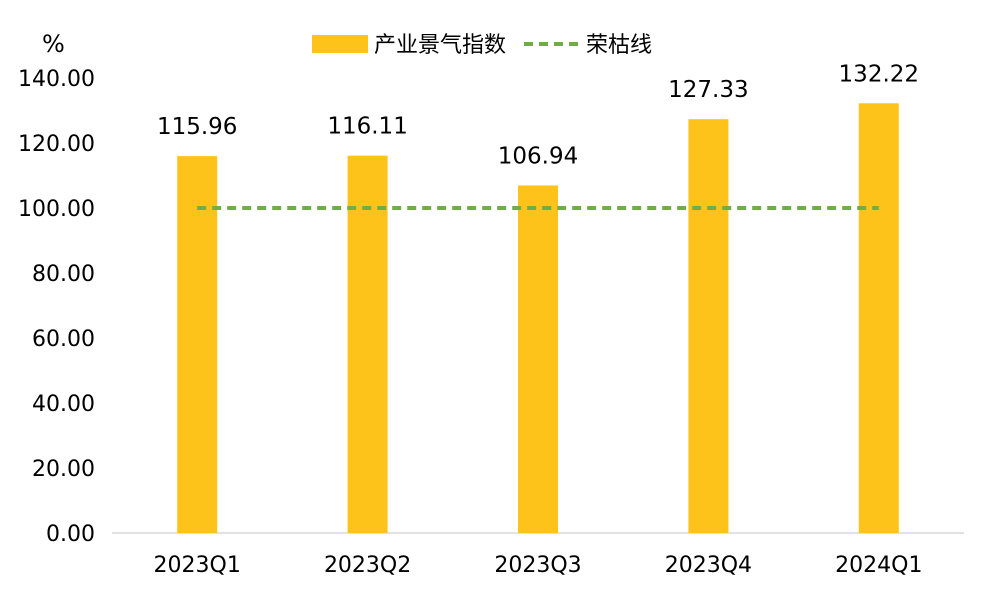 Image resolution: width=982 pixels, height=596 pixels. What do you see at coordinates (367, 127) in the screenshot?
I see `bar-data-label: 116.11` at bounding box center [367, 127].